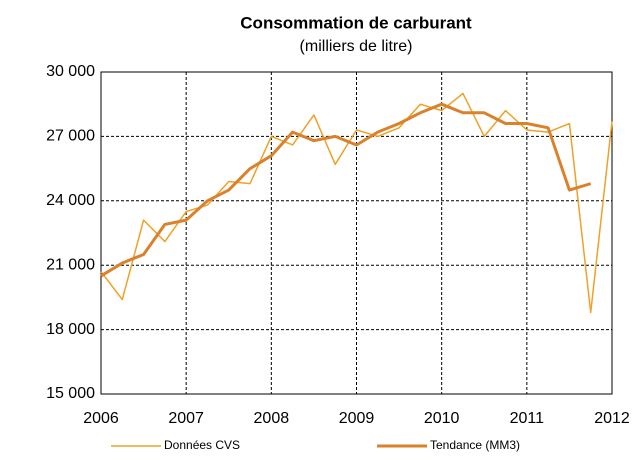 The width and height of the screenshot is (638, 462). What do you see at coordinates (101, 418) in the screenshot?
I see `x-tick-label: 2006` at bounding box center [101, 418].